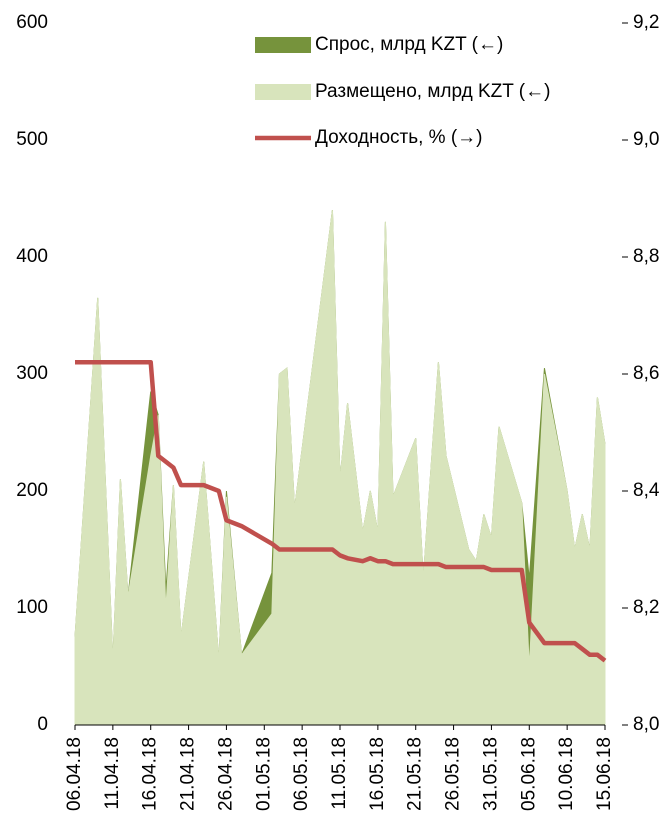  What do you see at coordinates (399, 137) in the screenshot?
I see `legend-label: Доходность, % (→)` at bounding box center [399, 137].